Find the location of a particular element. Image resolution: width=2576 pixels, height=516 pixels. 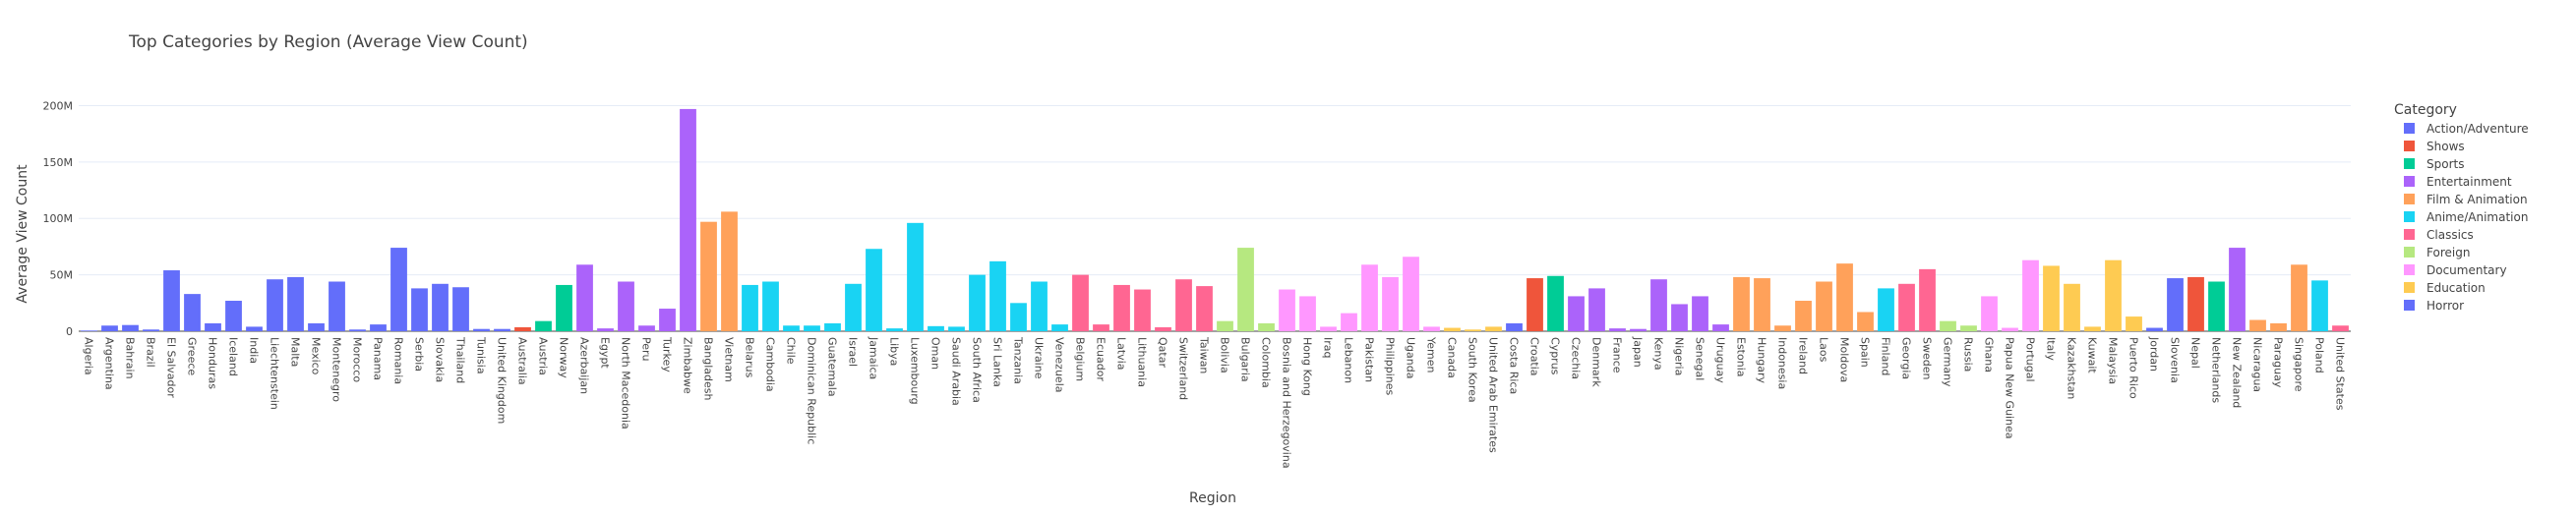

bar-hong-kong is located at coordinates (1307, 314).